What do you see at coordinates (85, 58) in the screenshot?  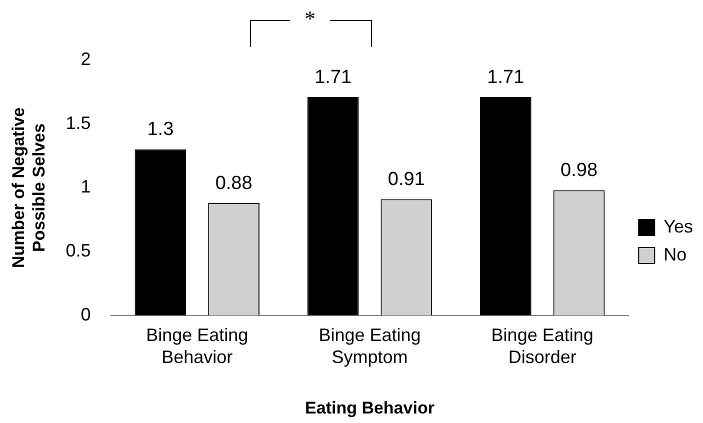 I see `y-tick-label: 2` at bounding box center [85, 58].